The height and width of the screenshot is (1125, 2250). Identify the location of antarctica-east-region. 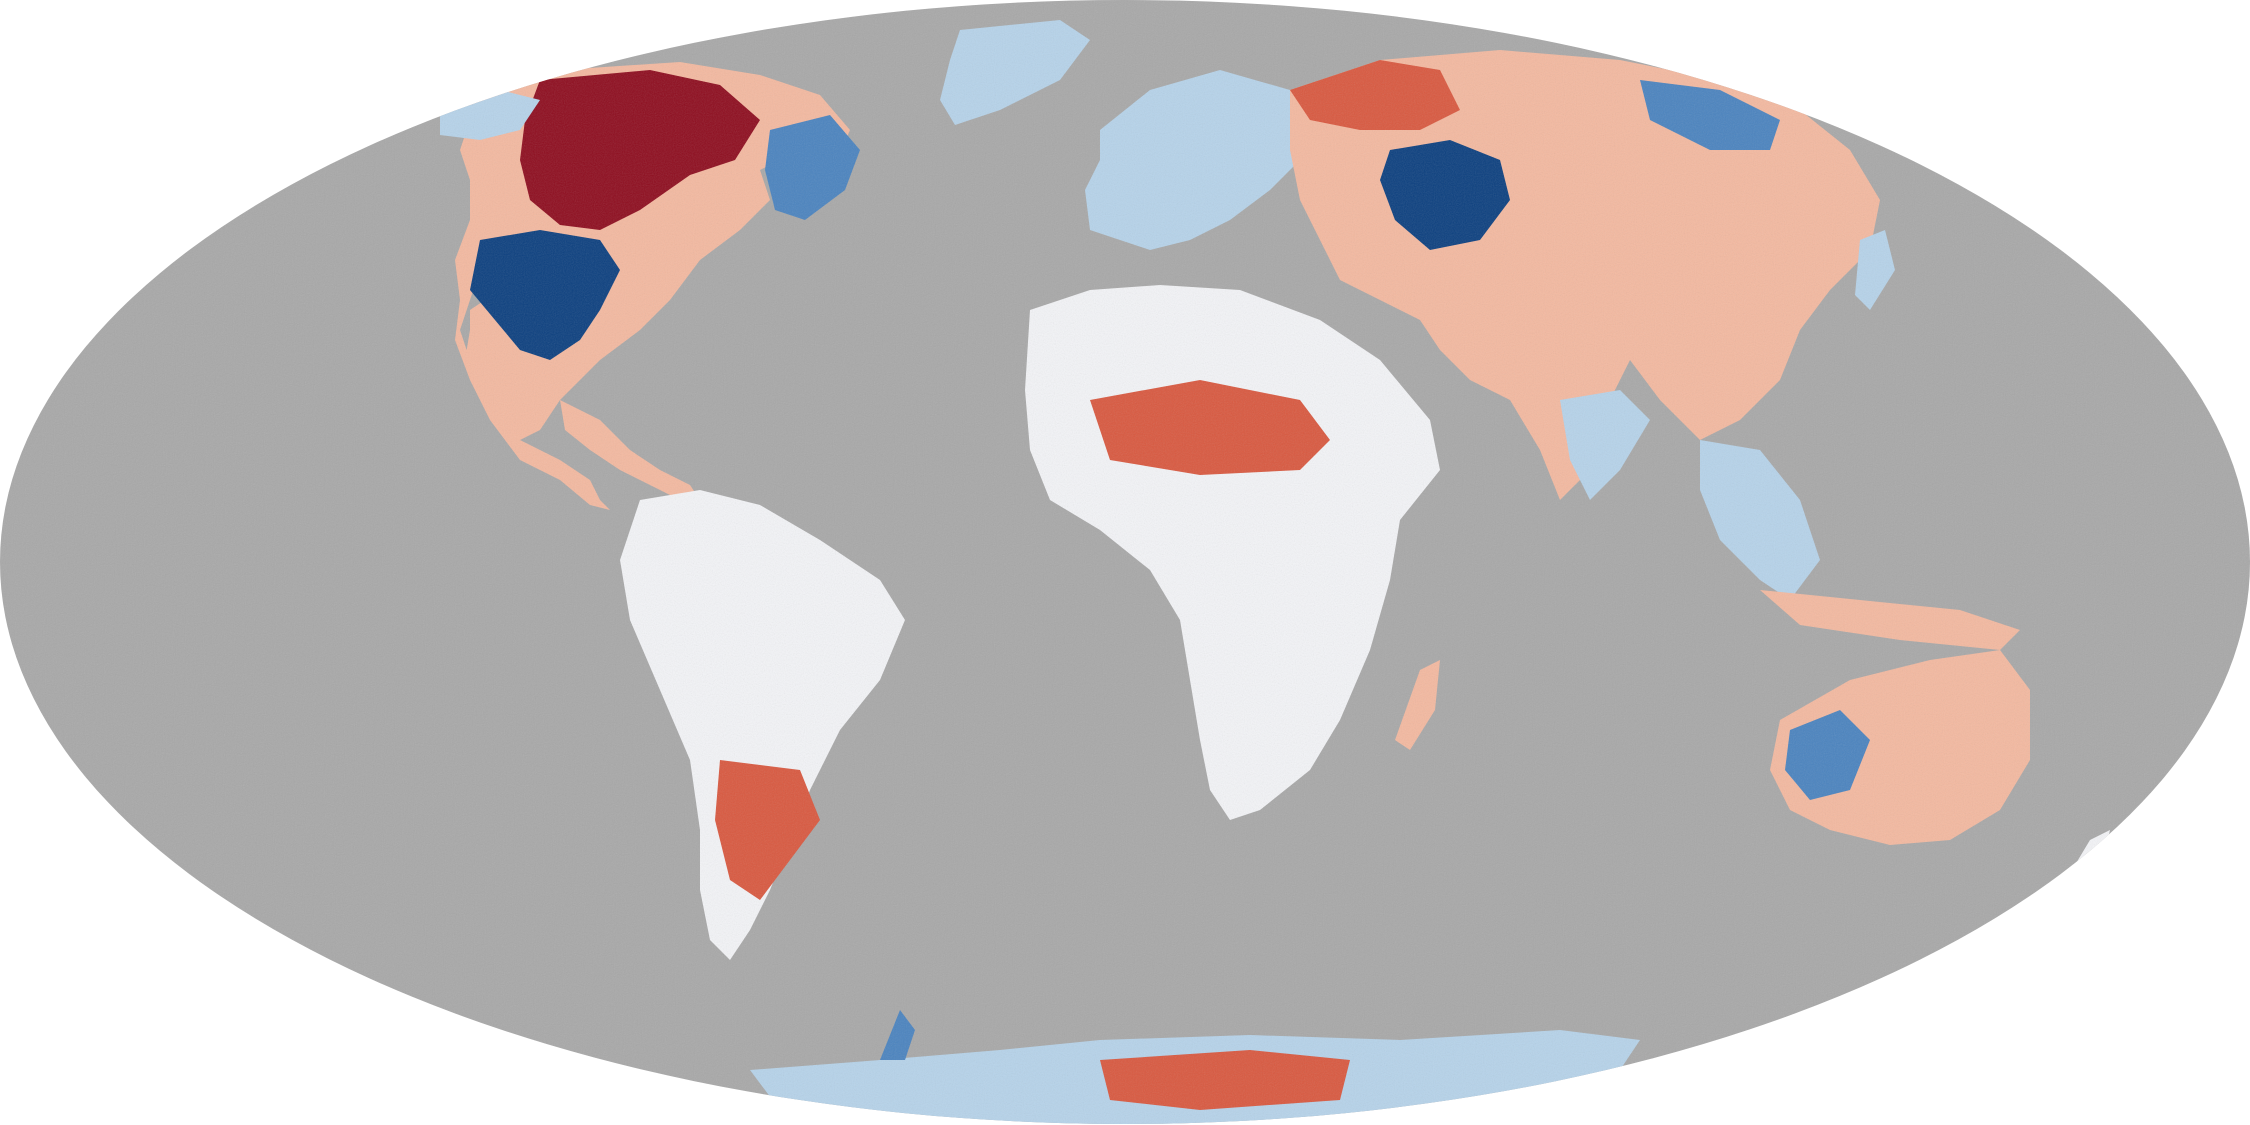
(1225, 1080).